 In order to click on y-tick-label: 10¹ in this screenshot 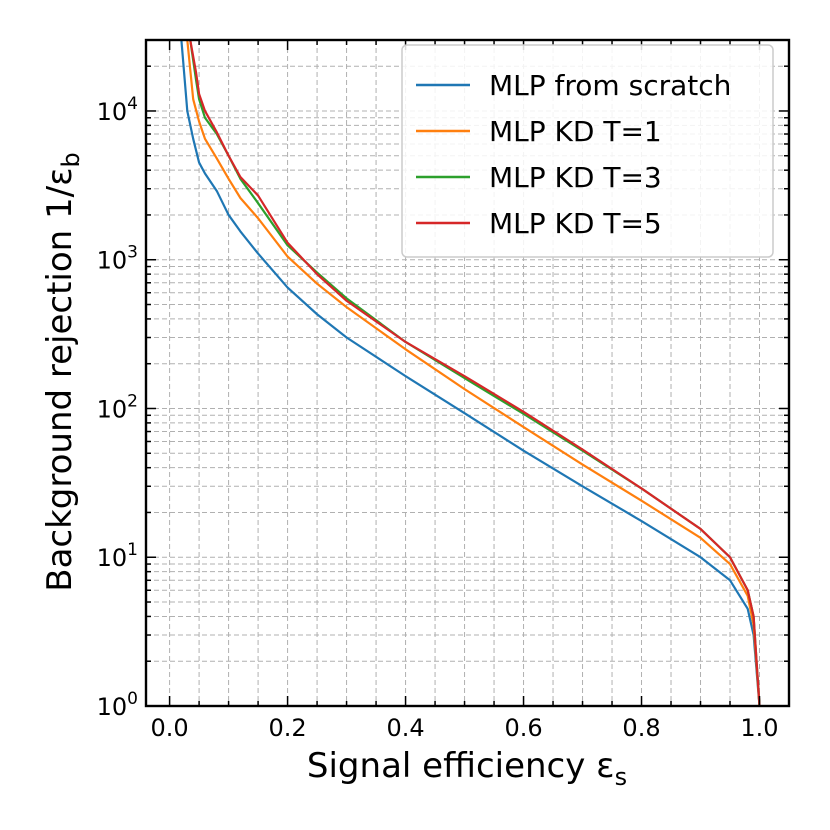, I will do `click(117, 556)`.